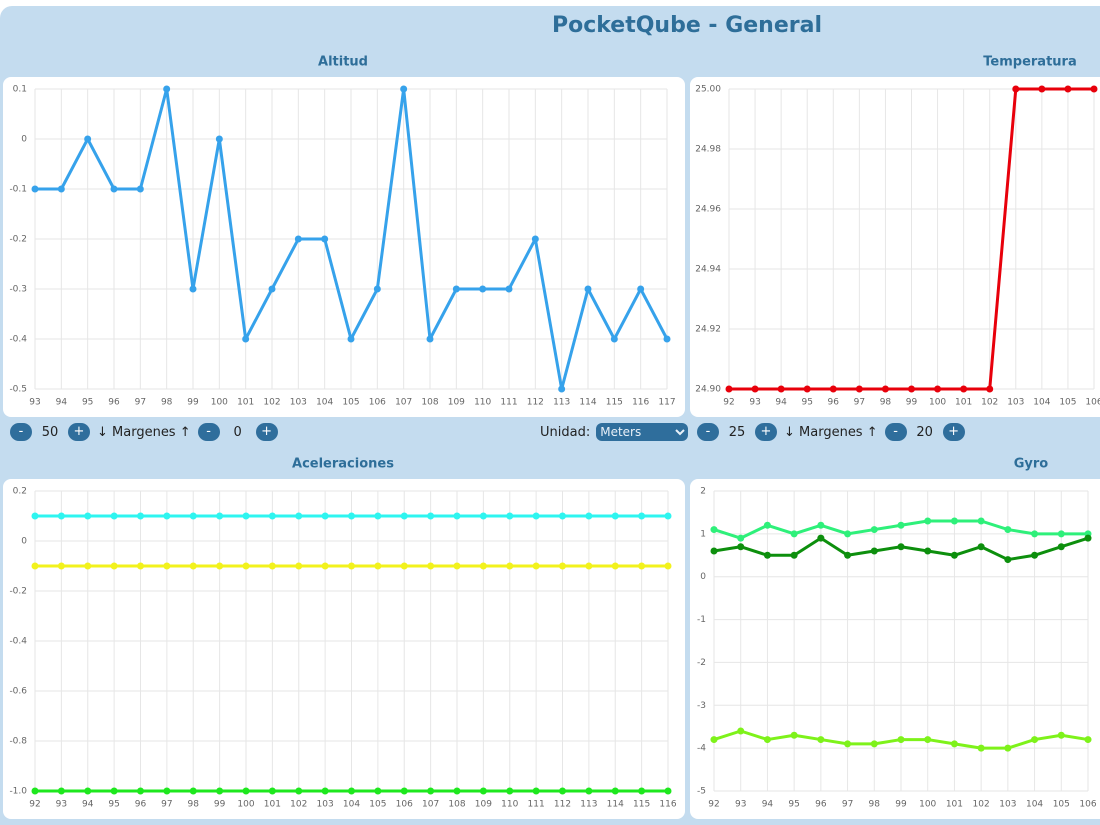 This screenshot has width=1100, height=825. What do you see at coordinates (642, 432) in the screenshot?
I see `unit-select: Meters` at bounding box center [642, 432].